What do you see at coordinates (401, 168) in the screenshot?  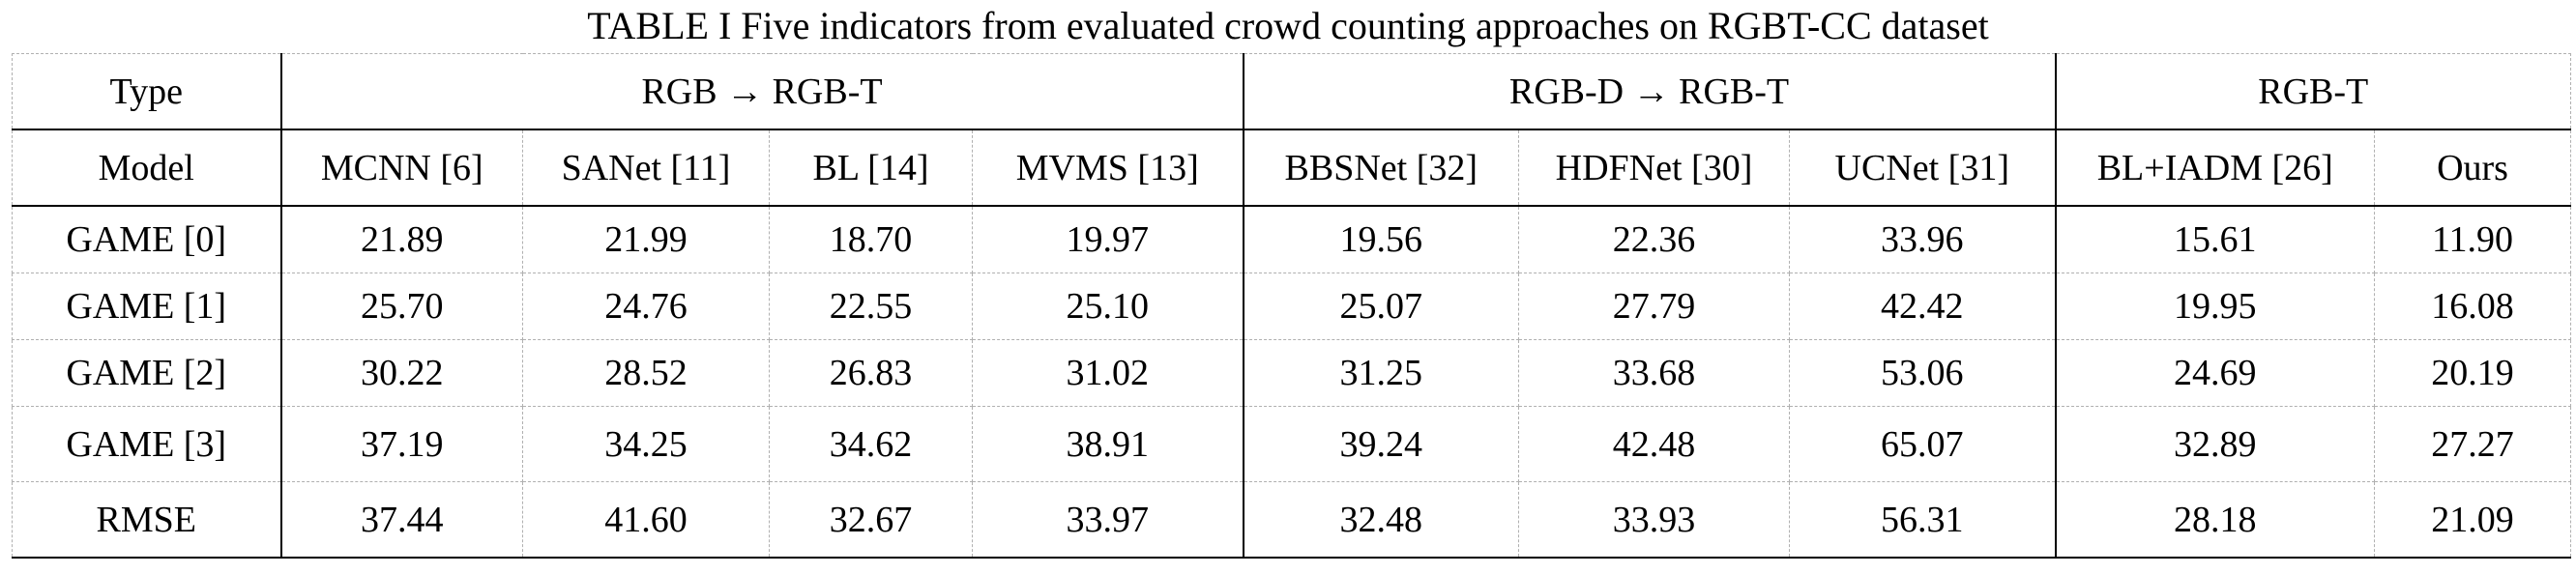 I see `model-header-cell: MCNN [6]` at bounding box center [401, 168].